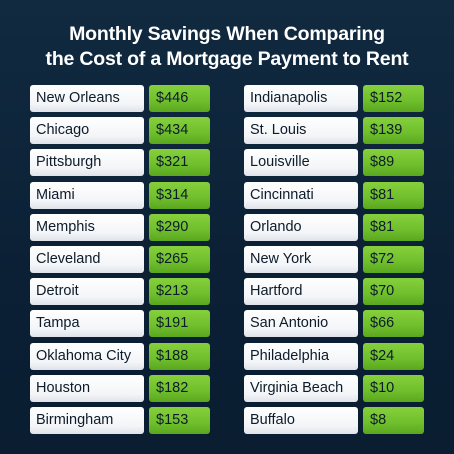  What do you see at coordinates (87, 420) in the screenshot?
I see `city-label: Birmingham` at bounding box center [87, 420].